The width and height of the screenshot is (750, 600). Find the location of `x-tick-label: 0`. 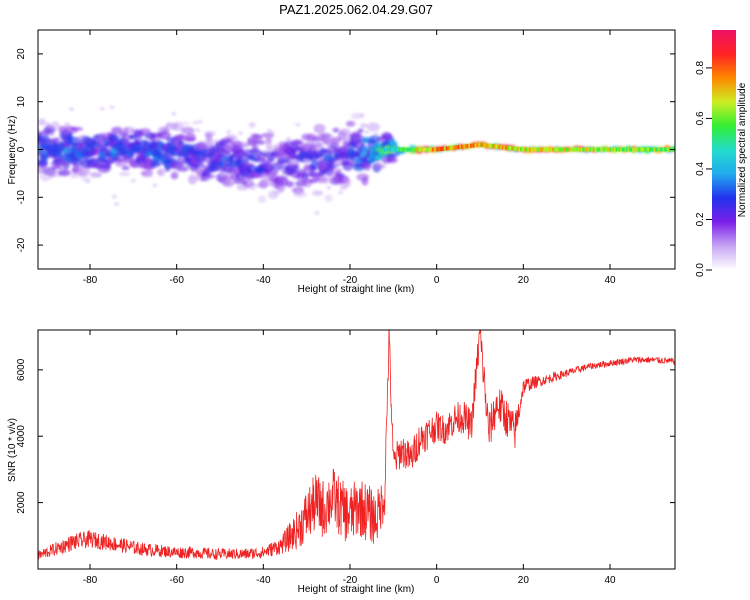

x-tick-label: 0 is located at coordinates (437, 280).